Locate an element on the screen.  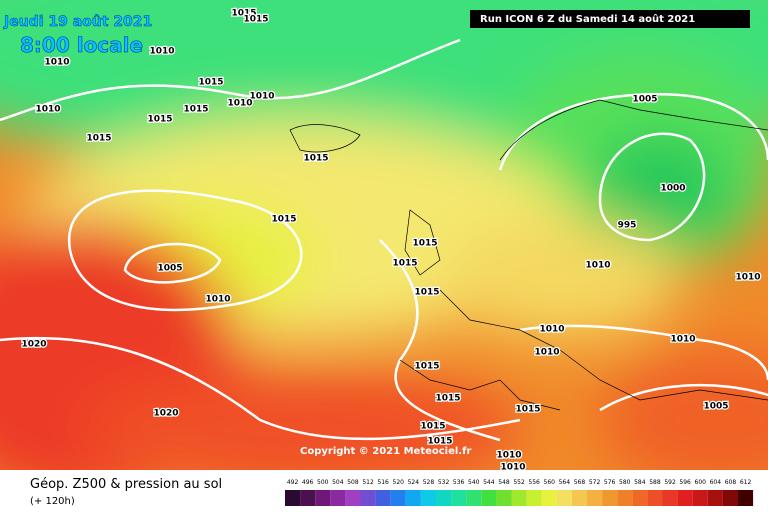
run-banner is located at coordinates (610, 19).